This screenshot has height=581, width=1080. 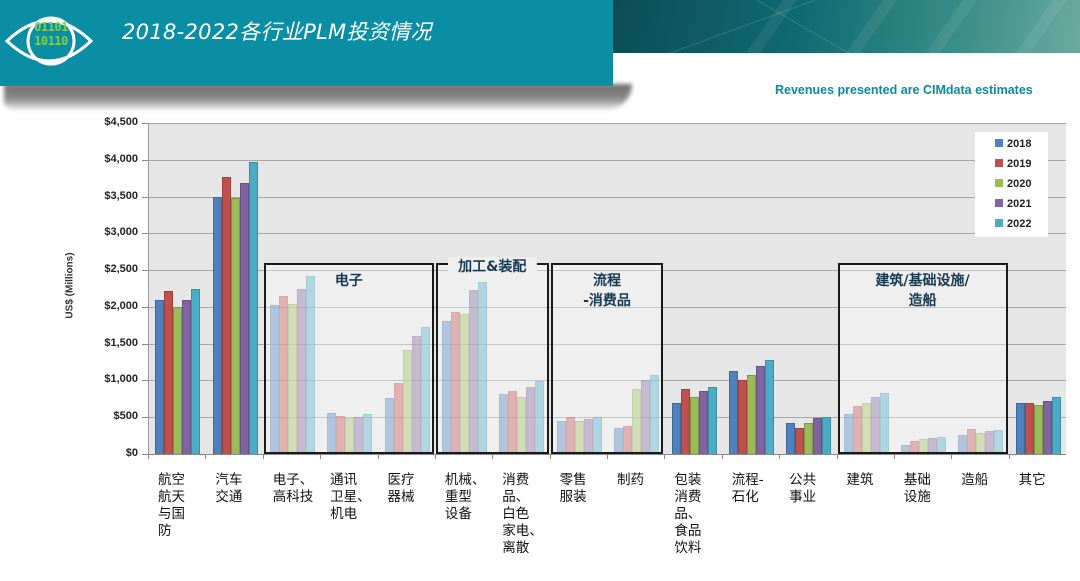 What do you see at coordinates (121, 269) in the screenshot?
I see `y-tick-label: $2,500` at bounding box center [121, 269].